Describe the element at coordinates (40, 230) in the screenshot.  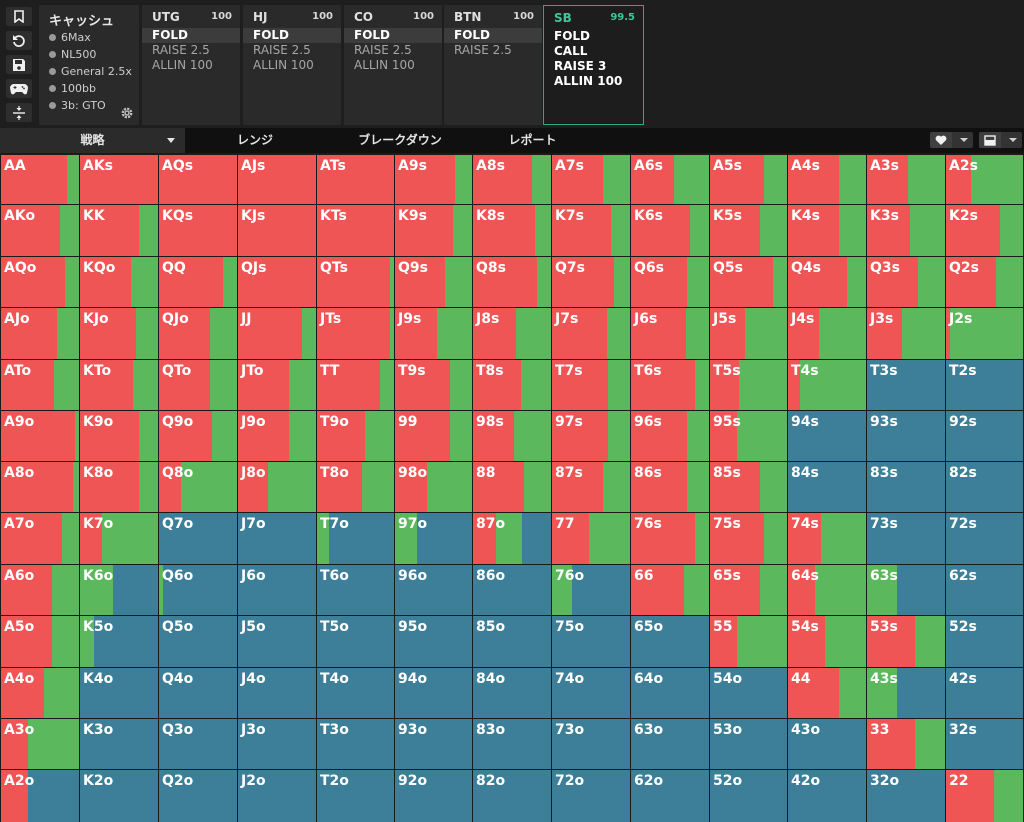
I see `hand-cell: AKo` at that location.